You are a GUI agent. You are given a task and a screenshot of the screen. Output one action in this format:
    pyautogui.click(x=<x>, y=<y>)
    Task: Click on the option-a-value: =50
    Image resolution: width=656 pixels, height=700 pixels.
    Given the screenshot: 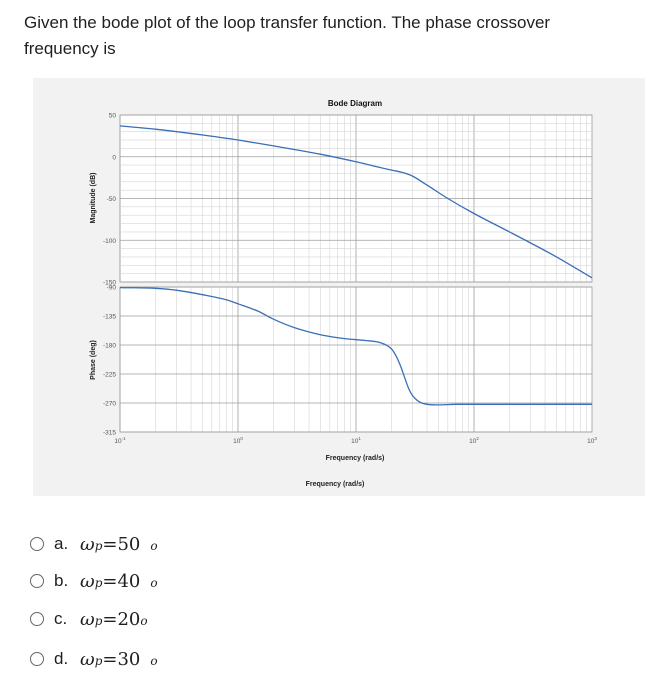 What is the action you would take?
    pyautogui.click(x=121, y=544)
    